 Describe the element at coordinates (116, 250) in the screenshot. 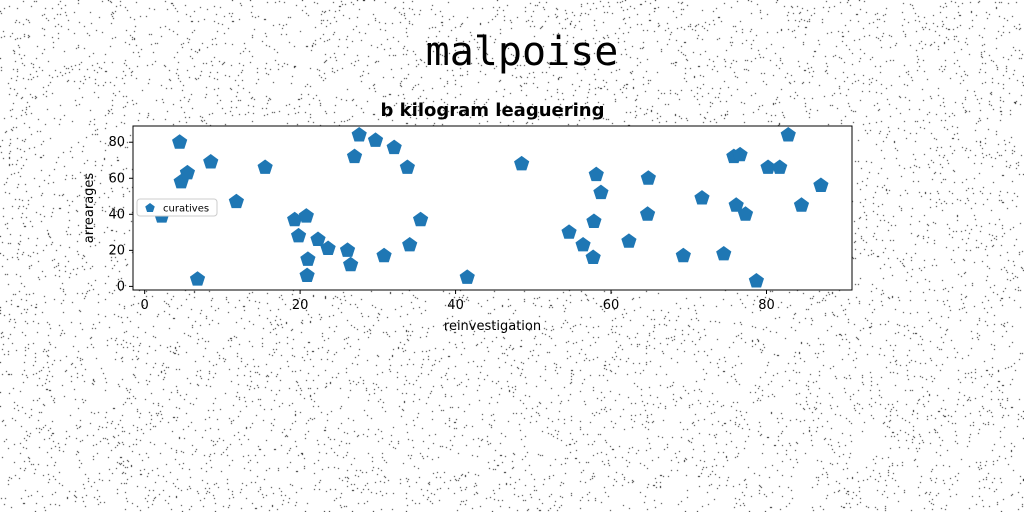

I see `y-tick-label: 20` at that location.